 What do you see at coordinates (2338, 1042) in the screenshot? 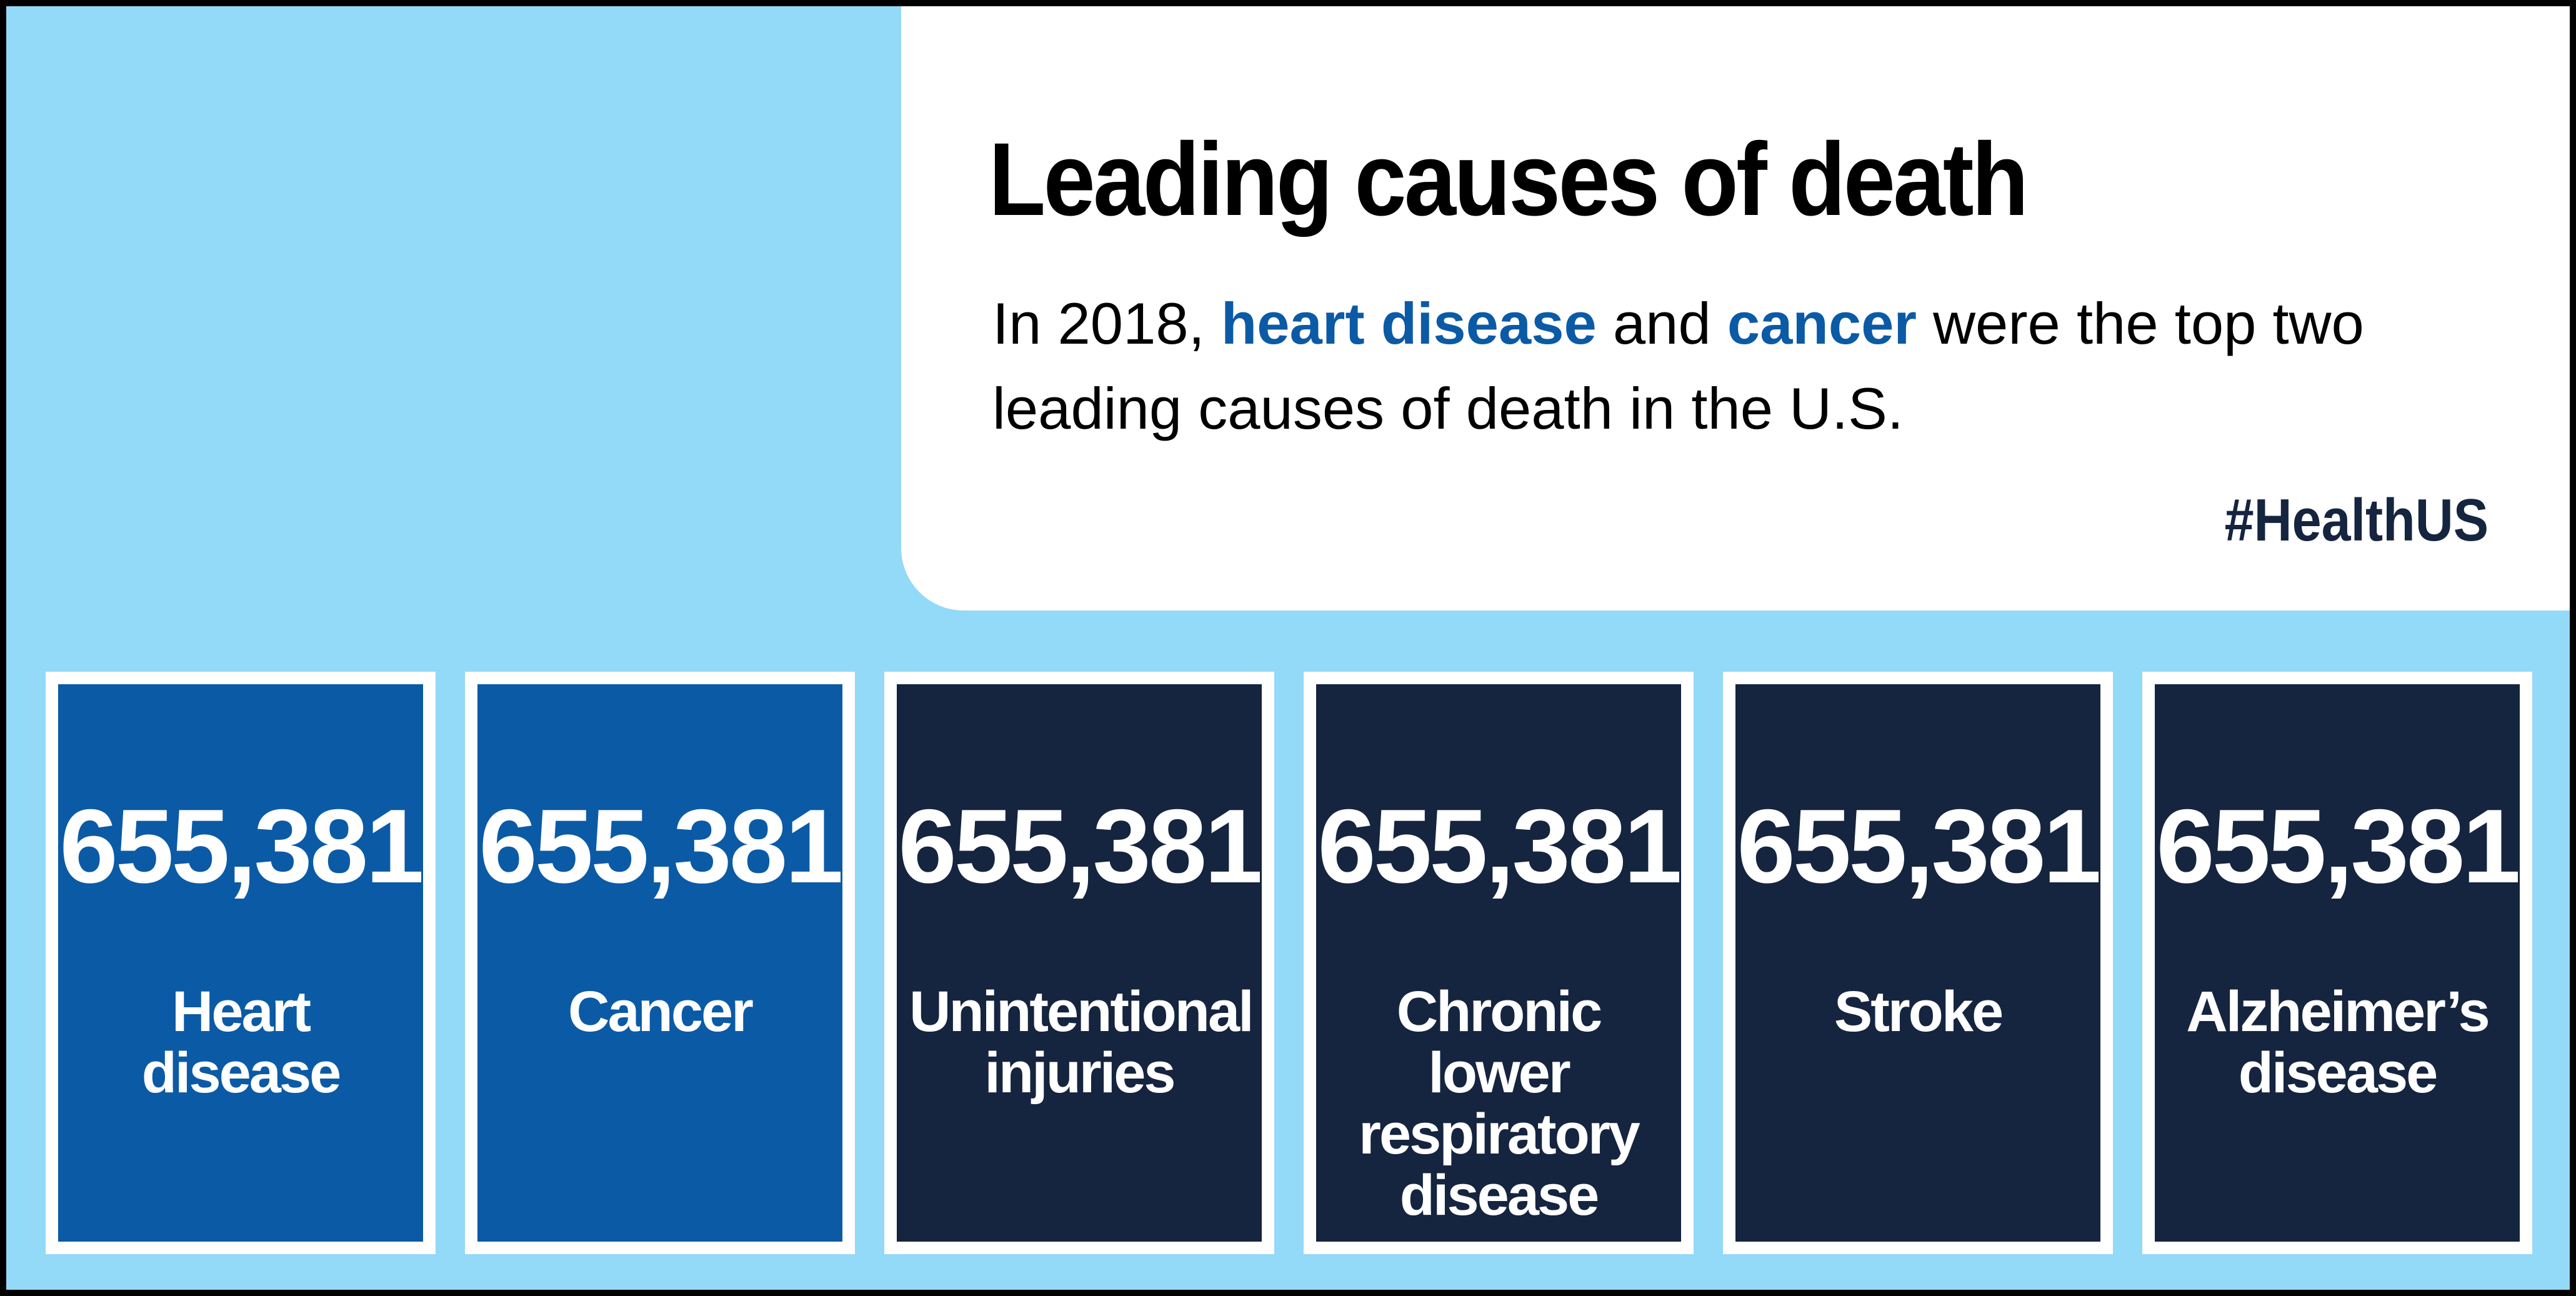
I see `cause-label: Alzheimer’s disease` at bounding box center [2338, 1042].